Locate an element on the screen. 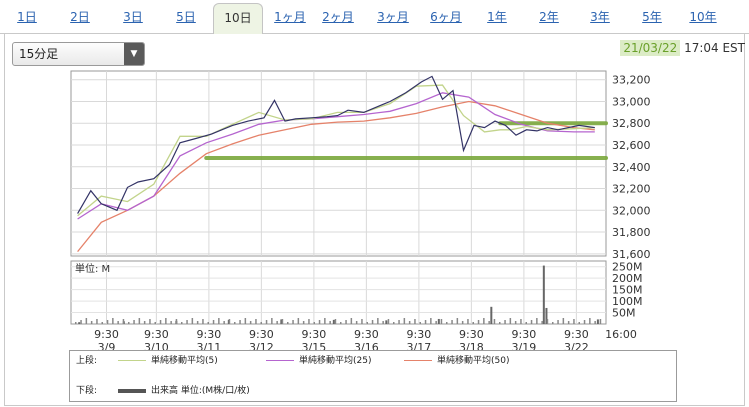 The width and height of the screenshot is (749, 407). tab-2ヶ月: 2ヶ月 is located at coordinates (338, 17).